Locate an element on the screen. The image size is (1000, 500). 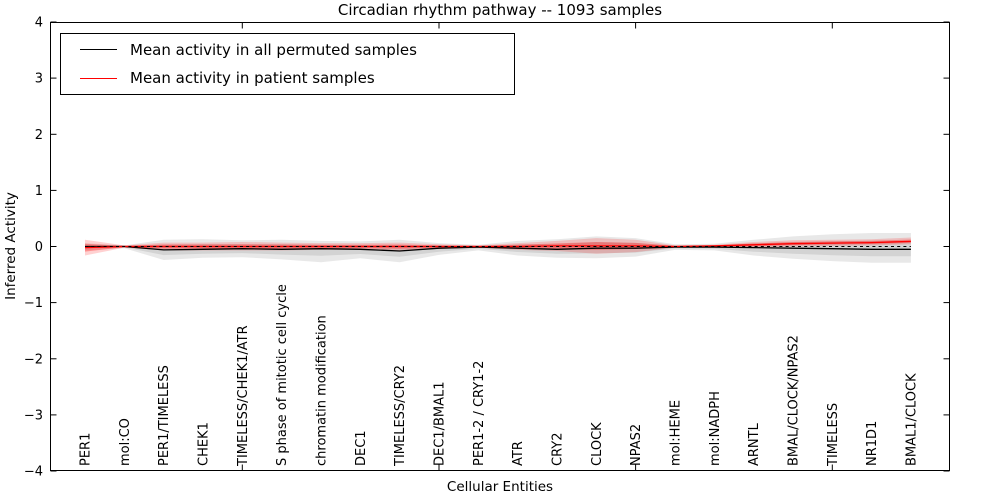
x-category-label: TIMELESS/CRY2 is located at coordinates (400, 416).